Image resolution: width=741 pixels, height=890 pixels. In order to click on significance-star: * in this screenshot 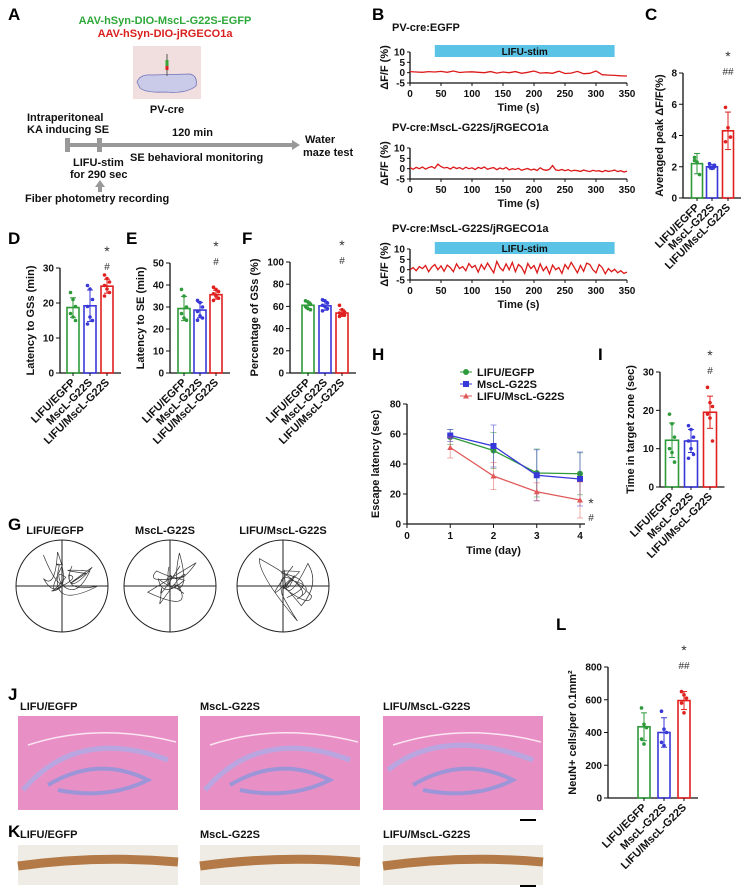, I will do `click(342, 245)`.